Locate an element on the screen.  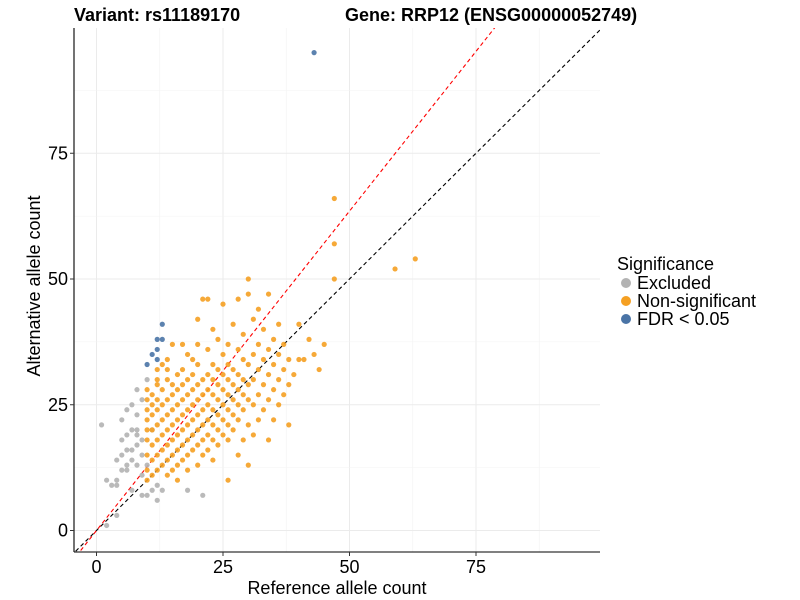
y-tick-label: 50 is located at coordinates (58, 279).